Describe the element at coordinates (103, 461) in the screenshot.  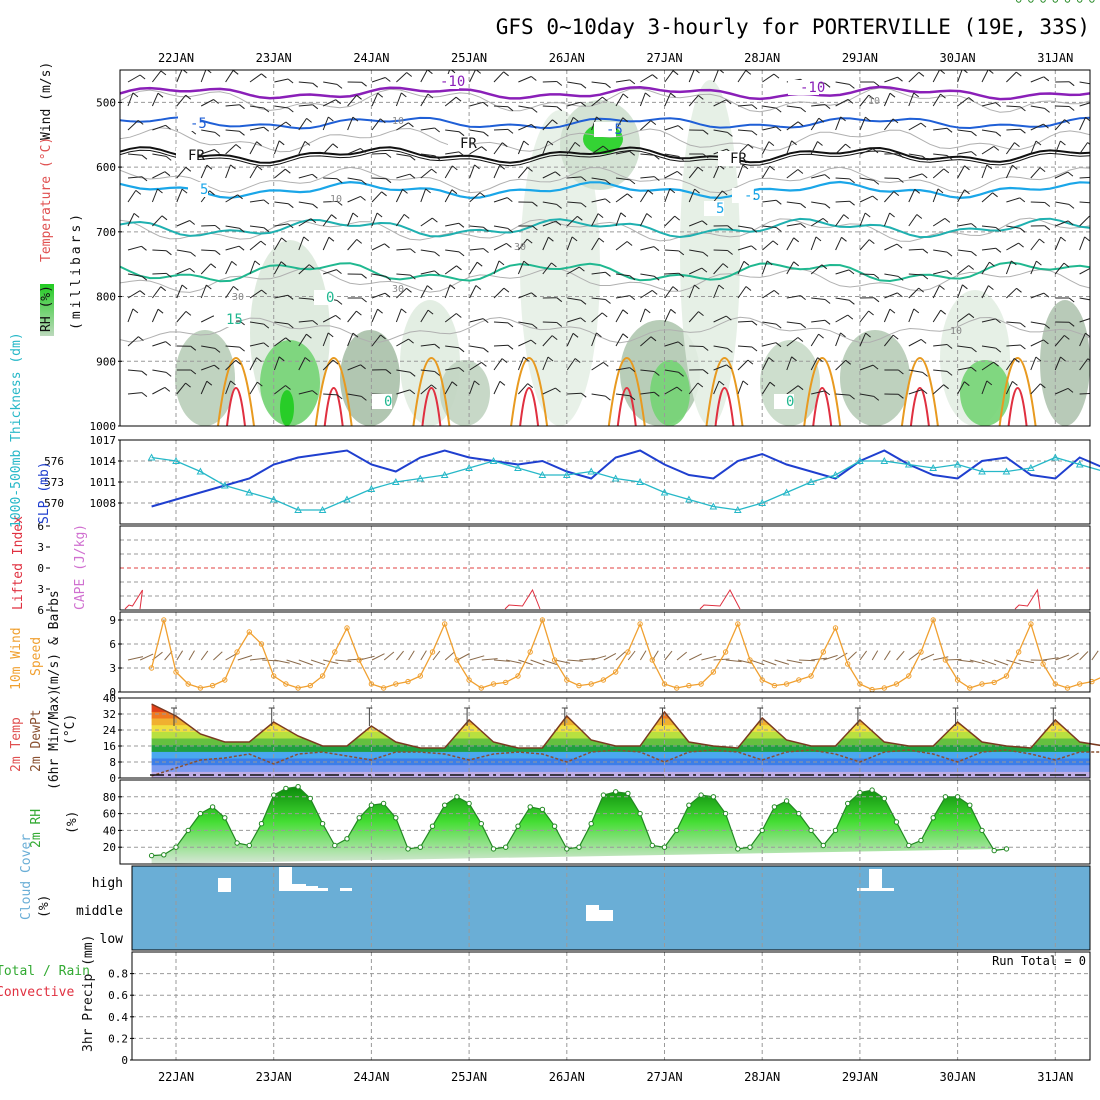
I see `tick-label: 1014` at that location.